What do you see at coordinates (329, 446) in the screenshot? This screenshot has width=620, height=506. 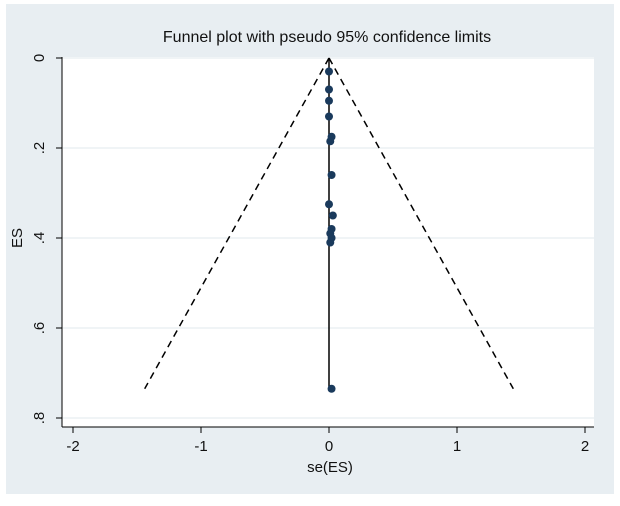 I see `x-tick-label: 0` at bounding box center [329, 446].